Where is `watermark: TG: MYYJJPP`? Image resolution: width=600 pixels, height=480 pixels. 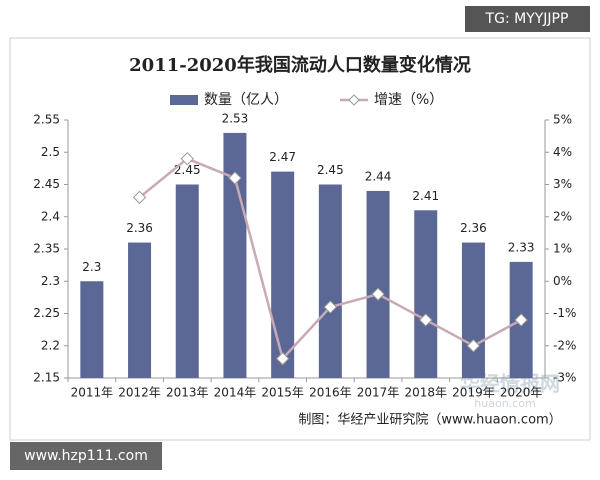
watermark: TG: MYYJJPP is located at coordinates (527, 19).